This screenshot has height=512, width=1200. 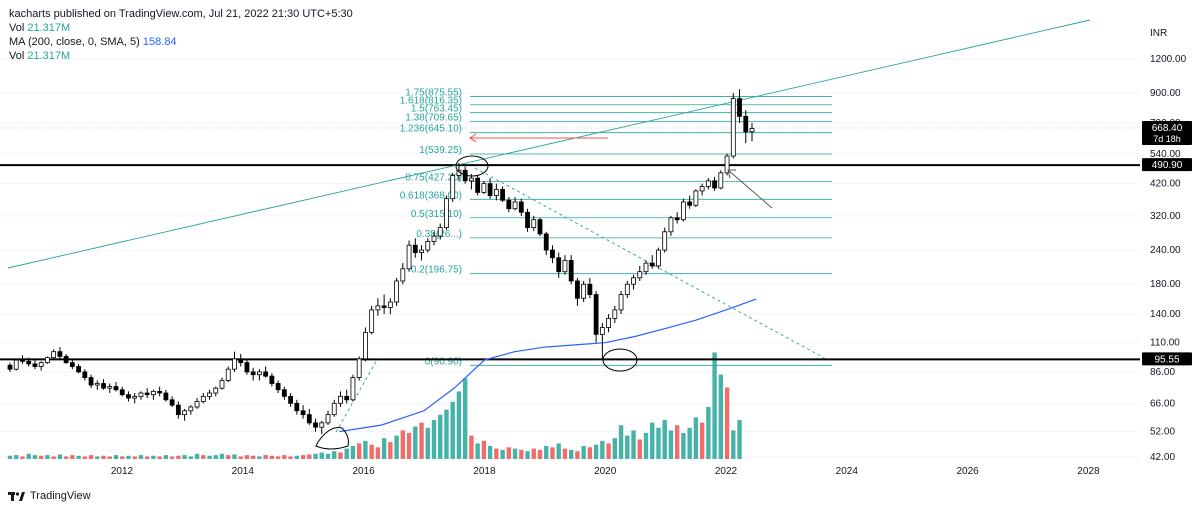 I want to click on time-tick-label: 2024, so click(x=847, y=471).